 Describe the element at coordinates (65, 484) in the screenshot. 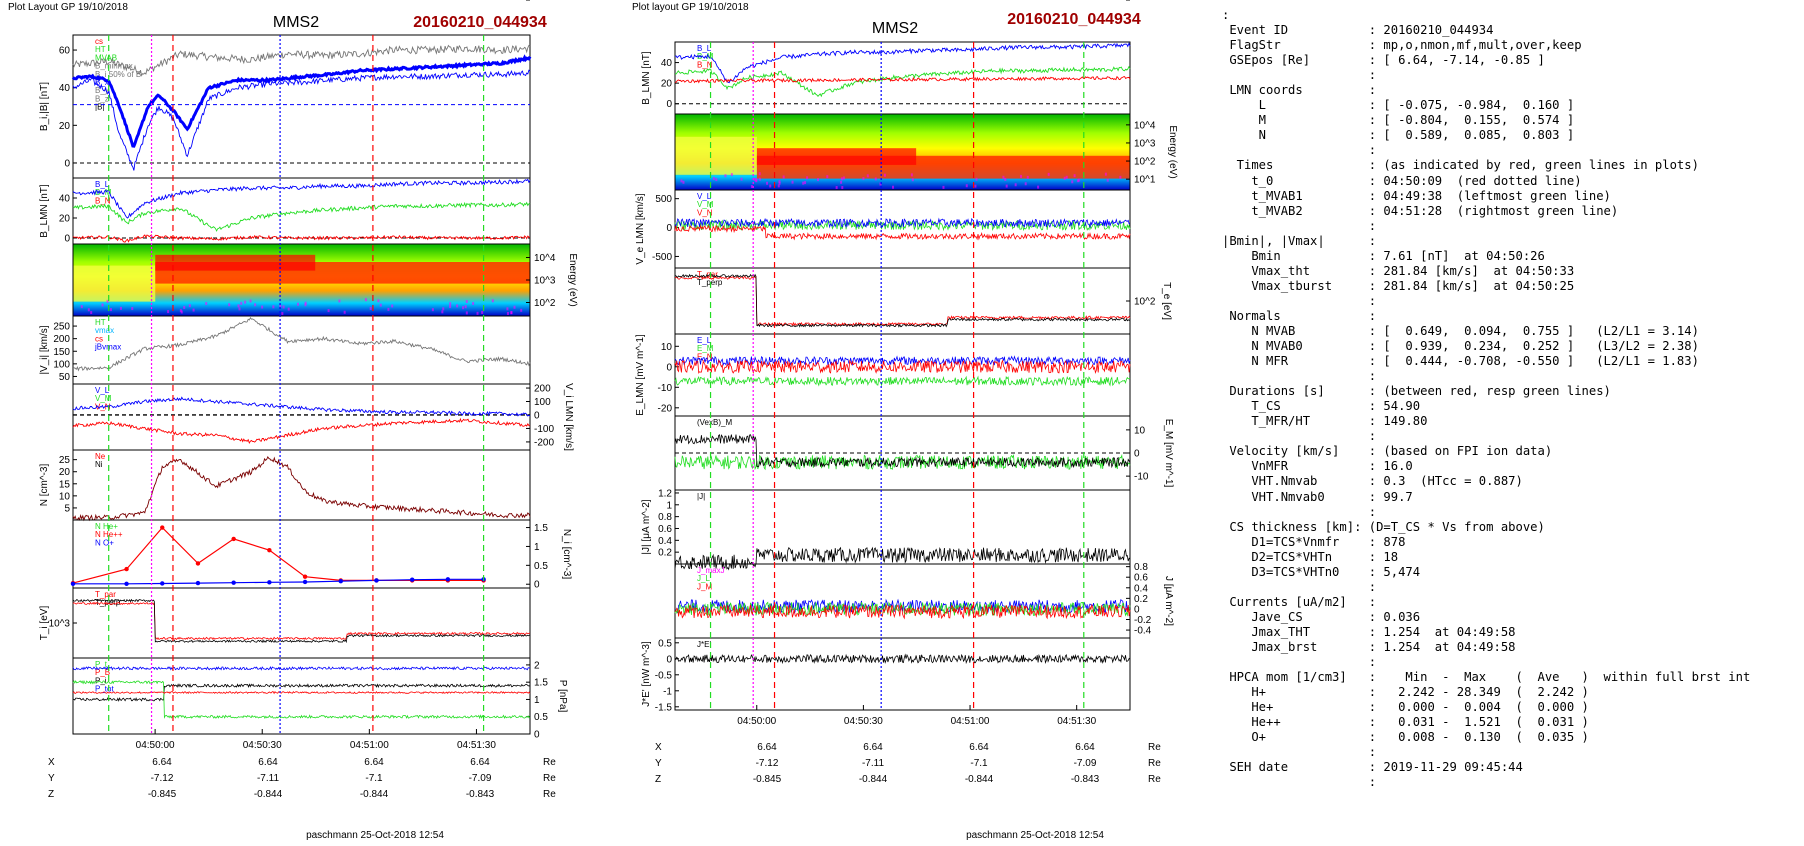

I see `y-tick-label: 15` at that location.